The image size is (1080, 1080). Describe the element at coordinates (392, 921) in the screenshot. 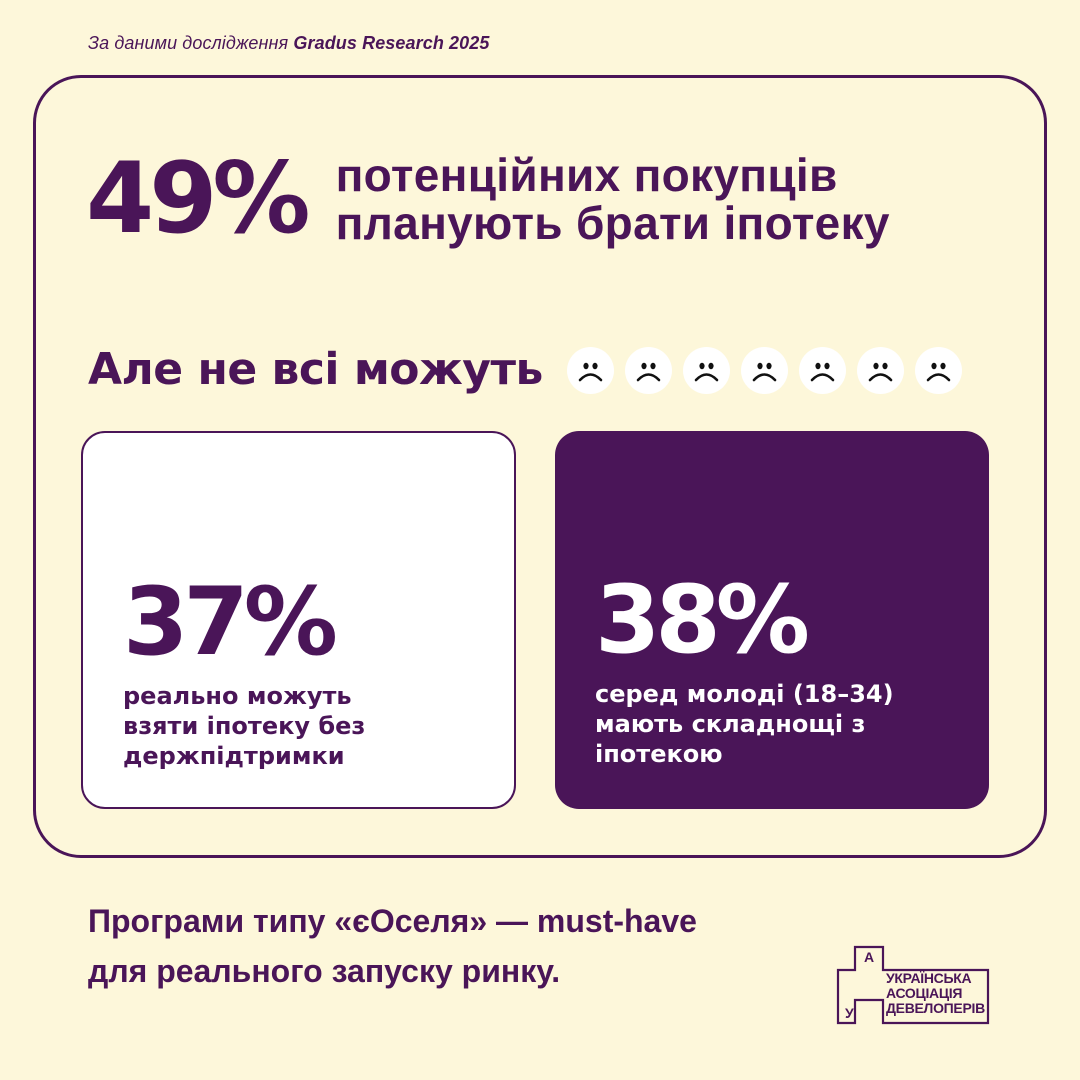

I see `footer-line-1: Програми типу «єОселя» — must-have` at that location.